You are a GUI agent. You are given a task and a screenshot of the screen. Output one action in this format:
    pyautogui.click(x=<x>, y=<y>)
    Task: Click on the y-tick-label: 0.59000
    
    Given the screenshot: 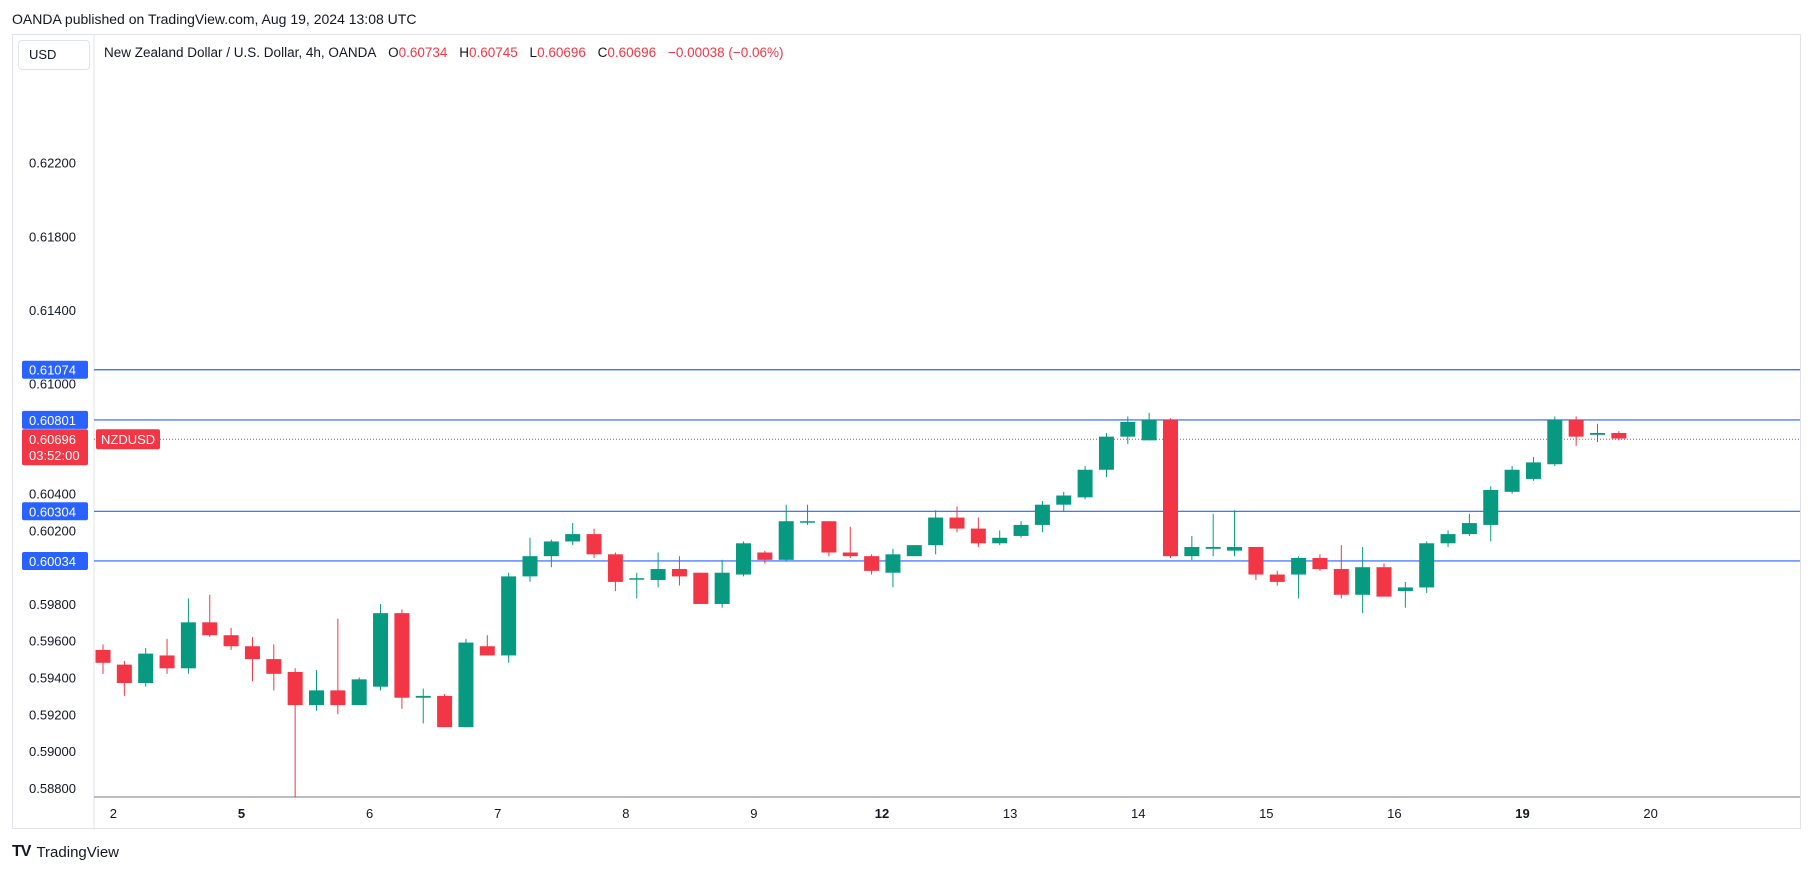 What is the action you would take?
    pyautogui.click(x=52, y=751)
    